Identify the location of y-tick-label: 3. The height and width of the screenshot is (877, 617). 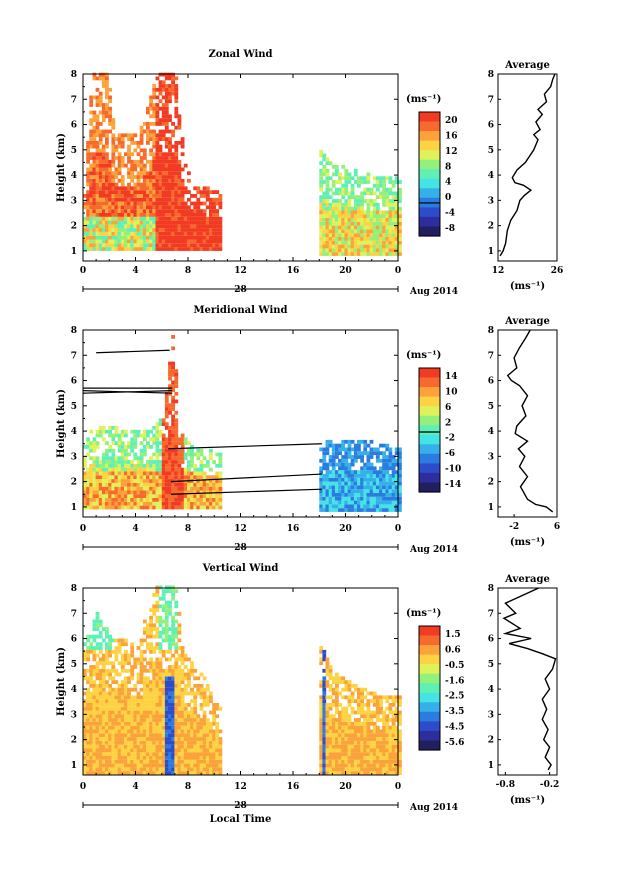
(74, 201).